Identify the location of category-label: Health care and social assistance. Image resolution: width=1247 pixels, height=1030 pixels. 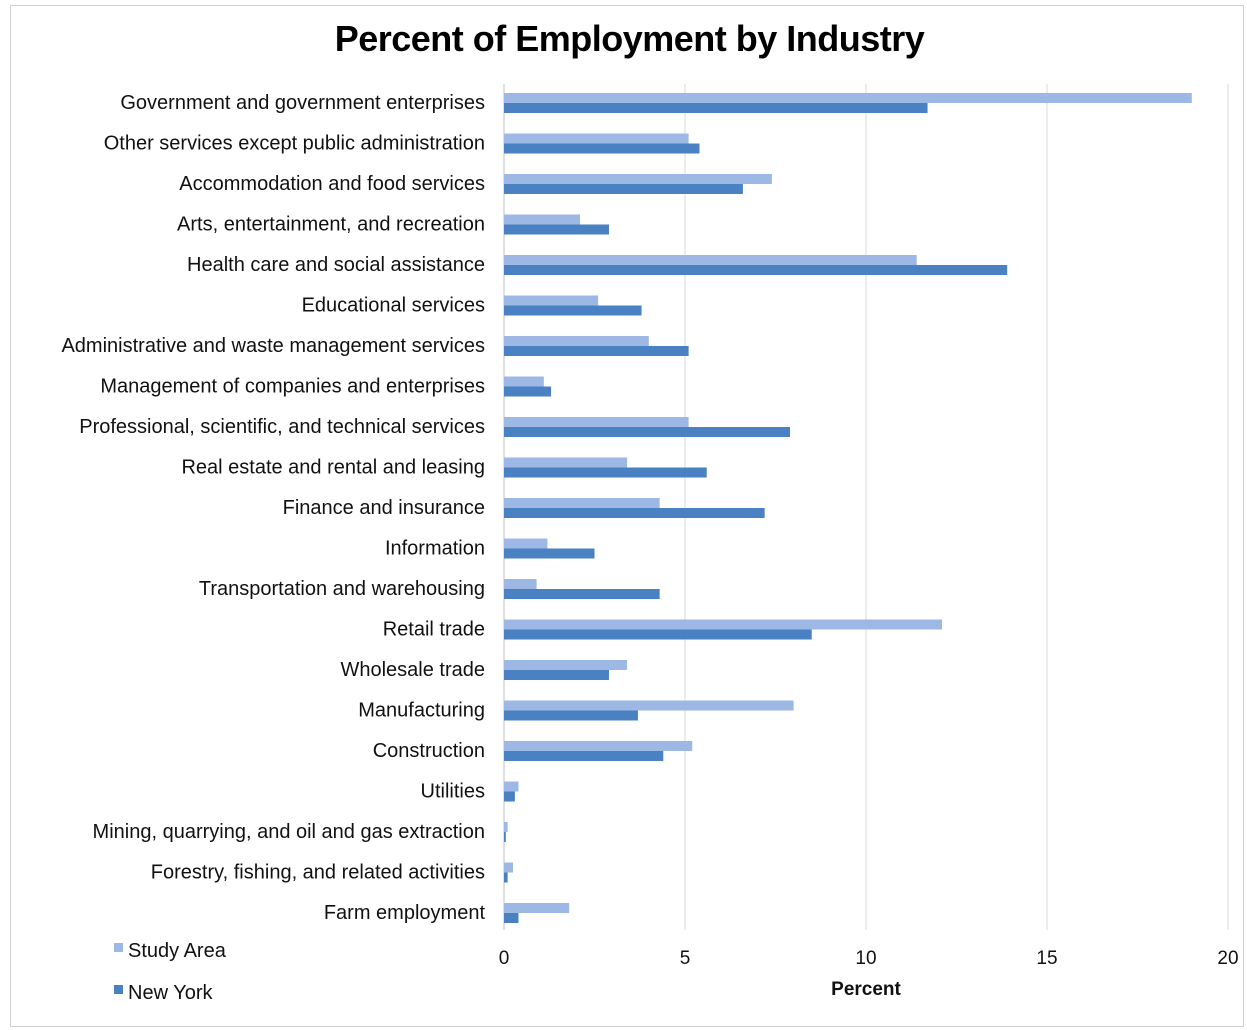
(336, 265).